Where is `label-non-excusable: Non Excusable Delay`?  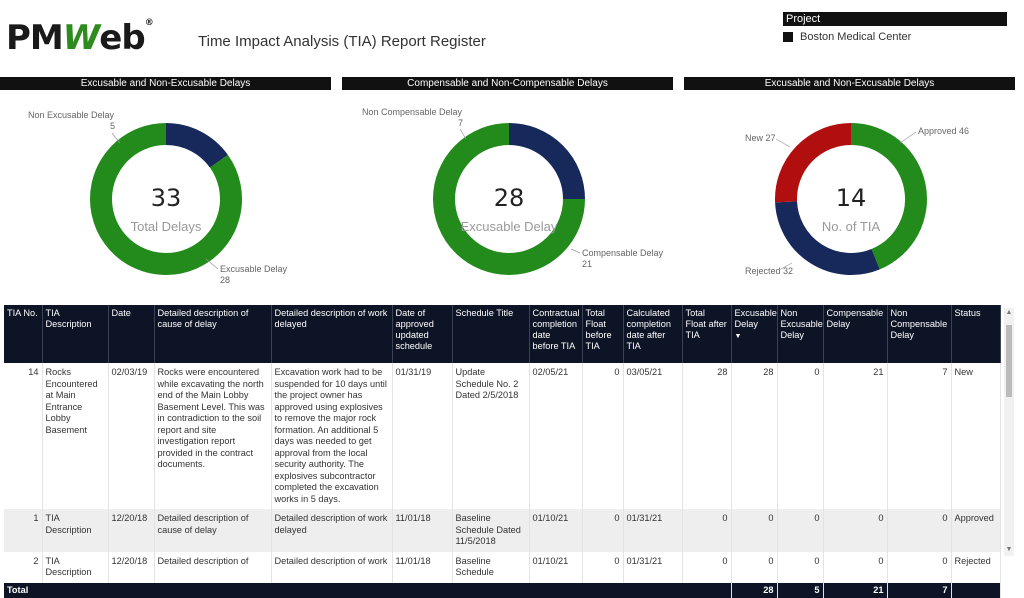
label-non-excusable: Non Excusable Delay is located at coordinates (71, 115).